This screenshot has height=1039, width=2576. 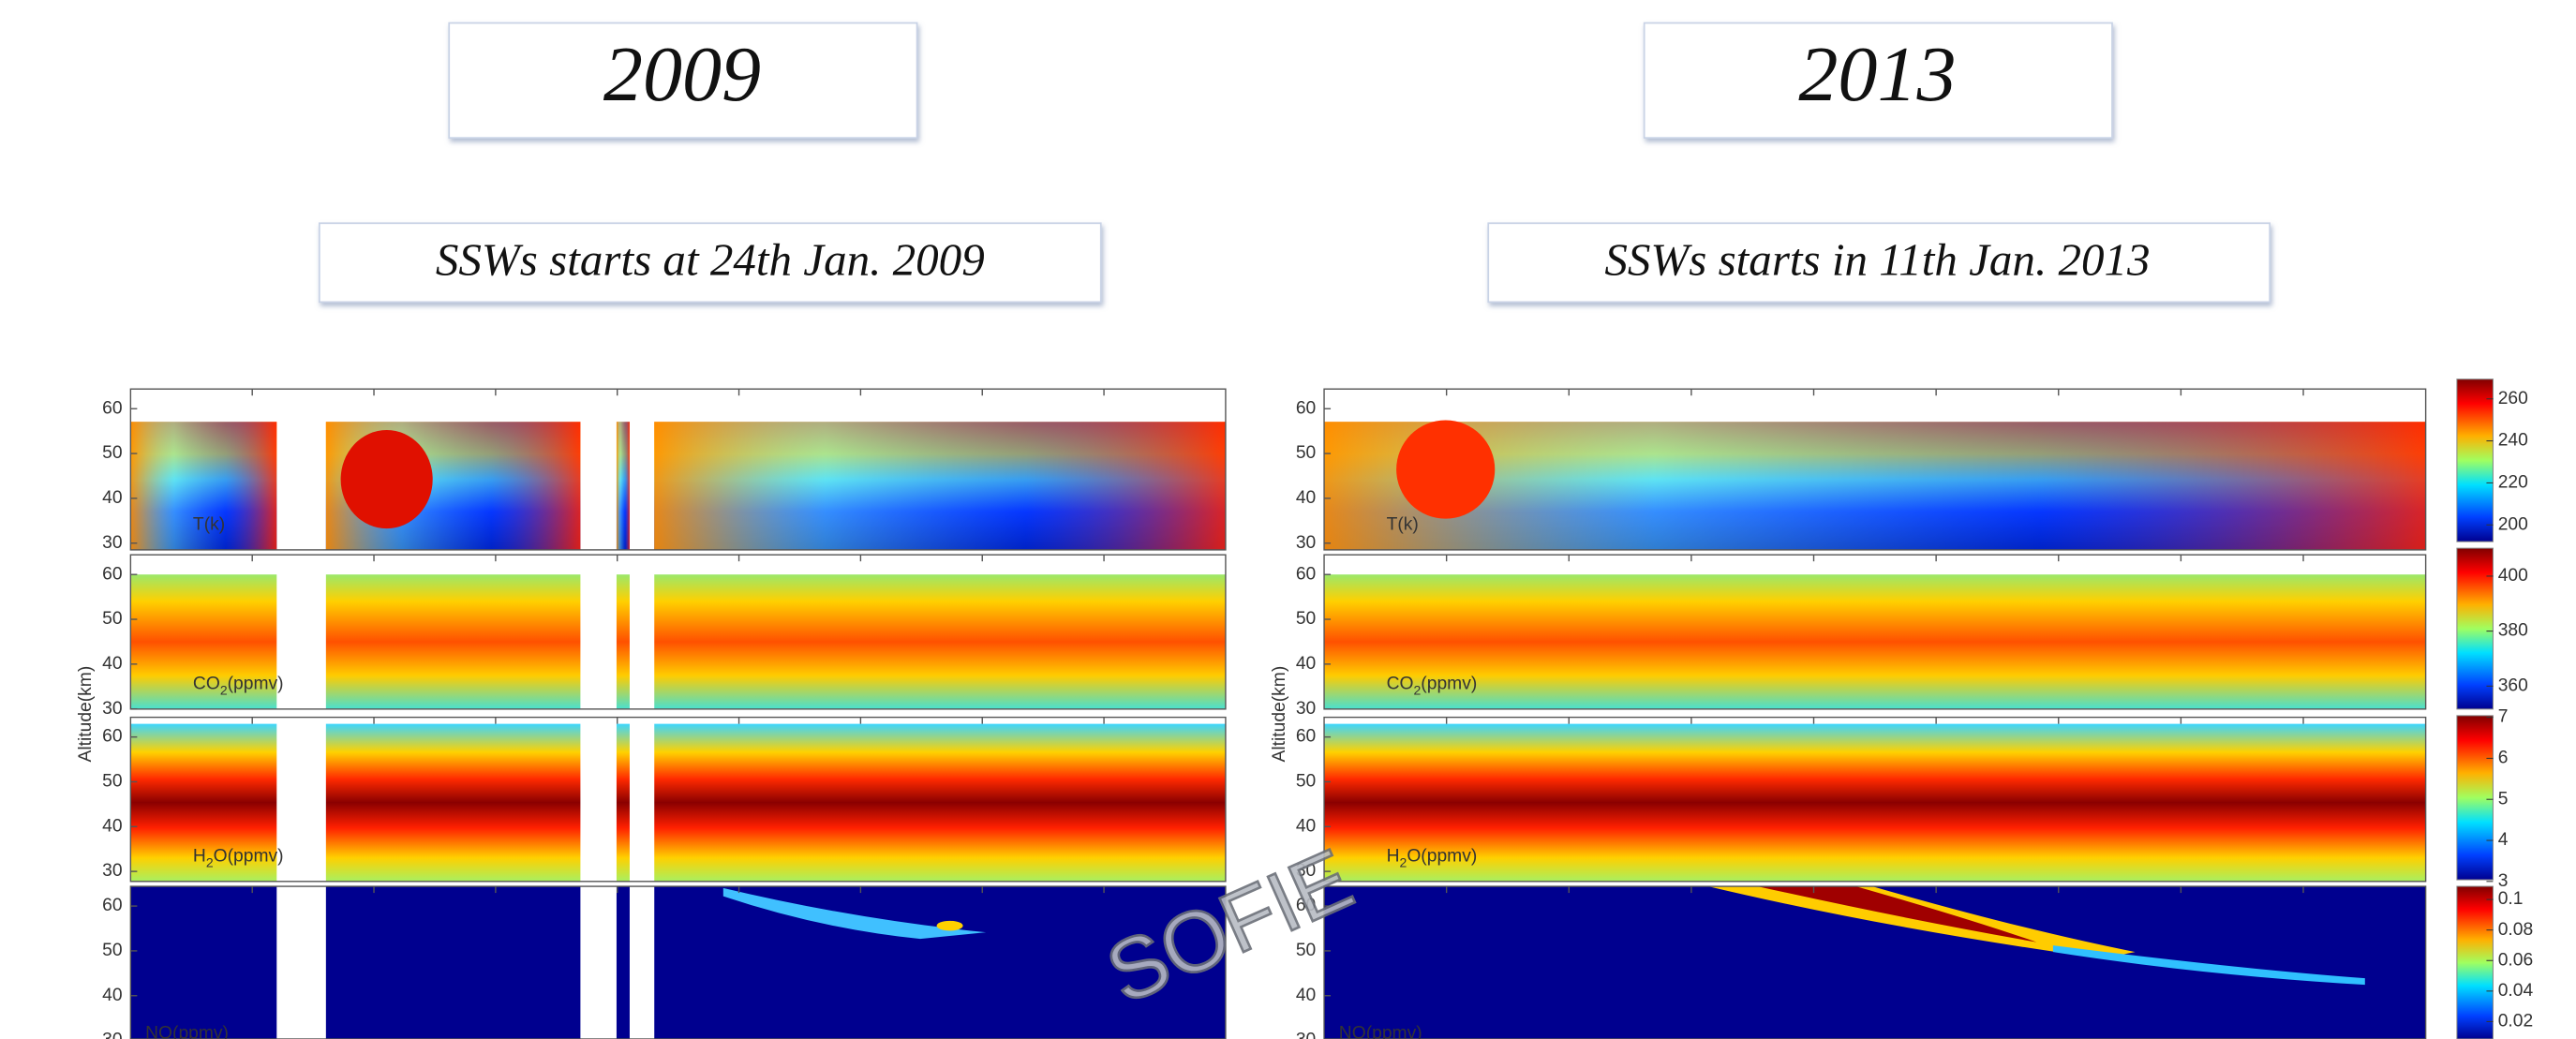 What do you see at coordinates (1877, 74) in the screenshot?
I see `year-title: 2013` at bounding box center [1877, 74].